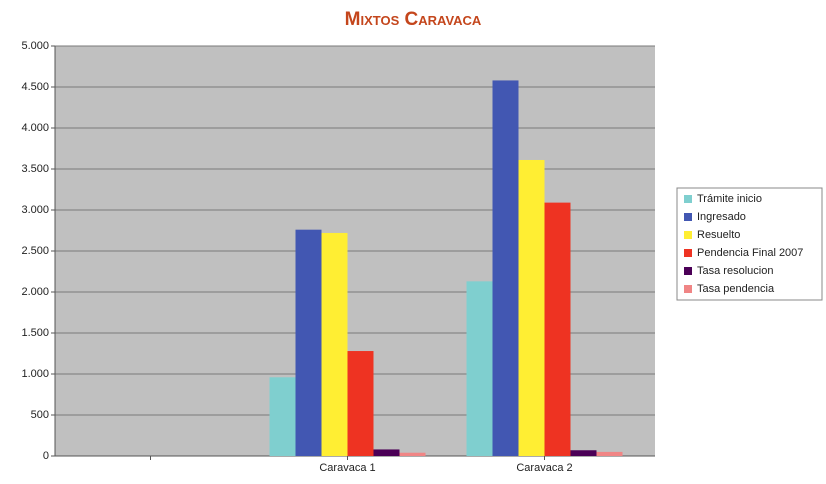 The width and height of the screenshot is (826, 484). Describe the element at coordinates (35, 210) in the screenshot. I see `y-tick-label: 3.000` at that location.